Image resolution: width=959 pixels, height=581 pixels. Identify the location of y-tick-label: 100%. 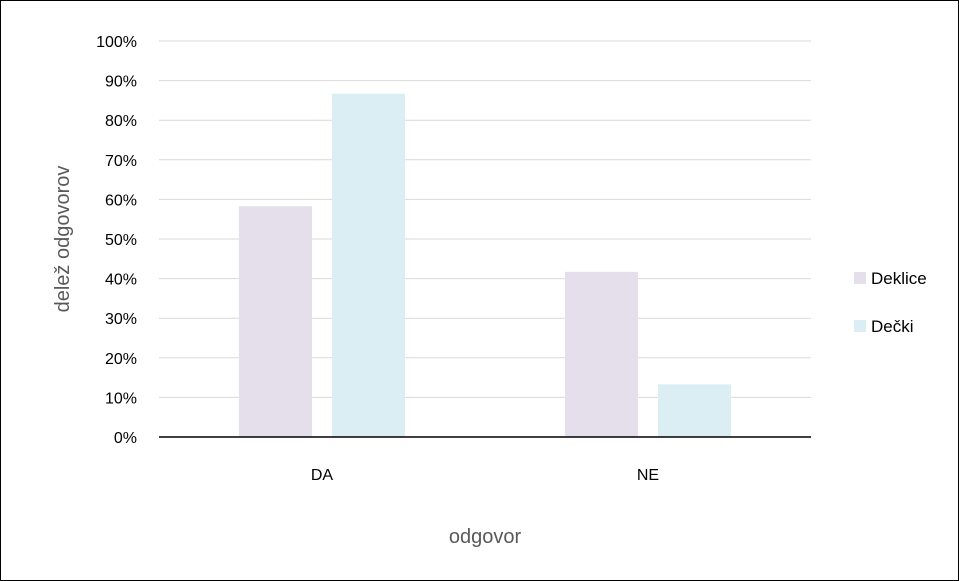
(116, 42).